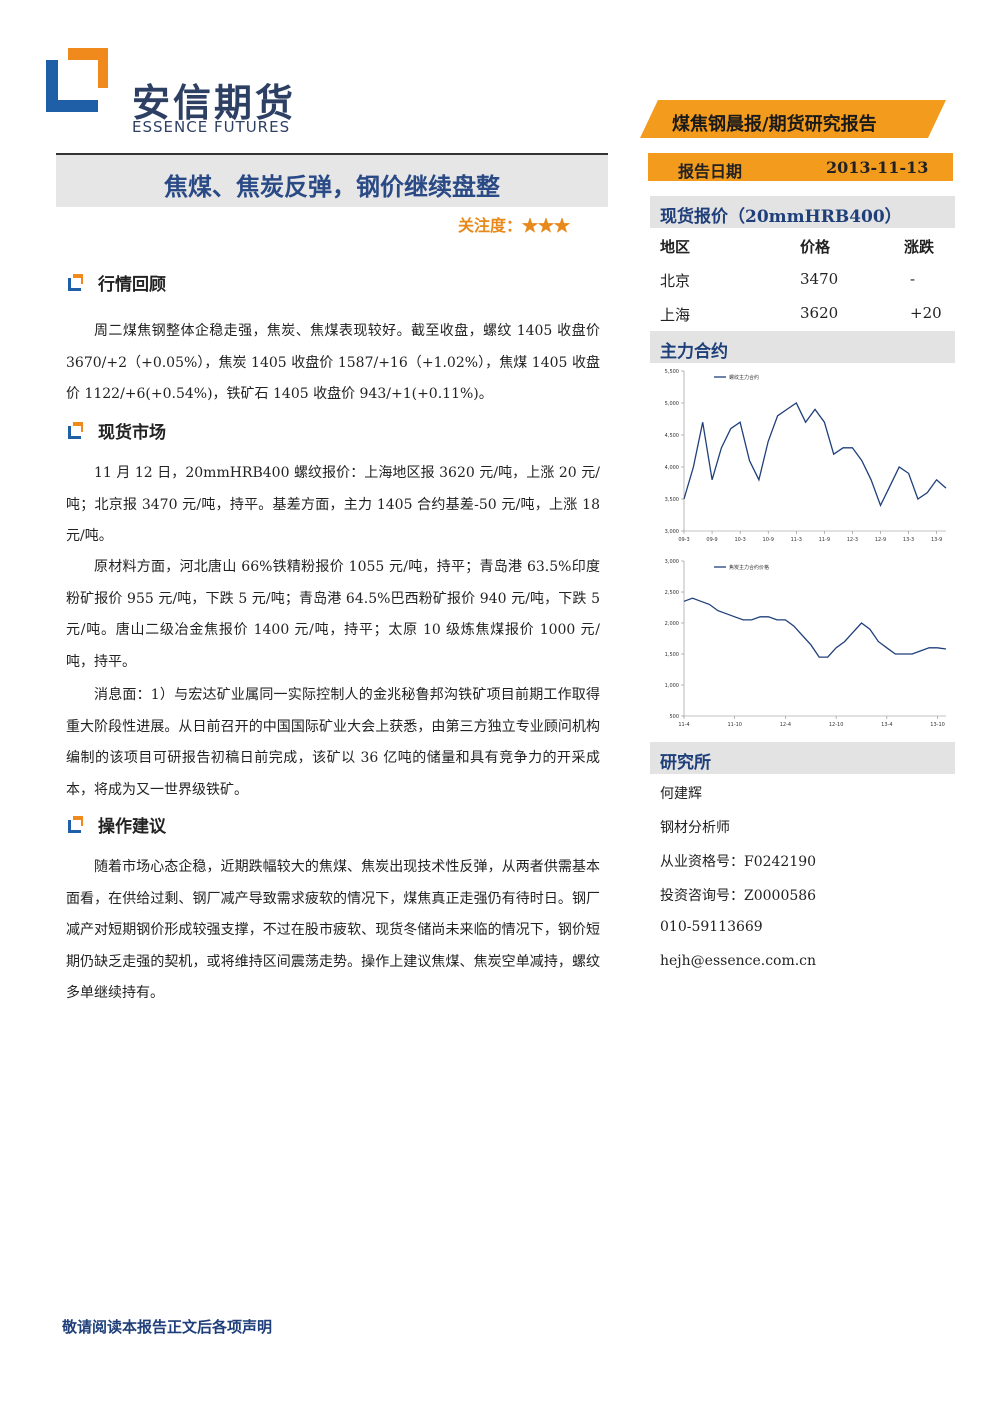 This screenshot has height=1403, width=992. I want to click on table-cell: 3620, so click(819, 313).